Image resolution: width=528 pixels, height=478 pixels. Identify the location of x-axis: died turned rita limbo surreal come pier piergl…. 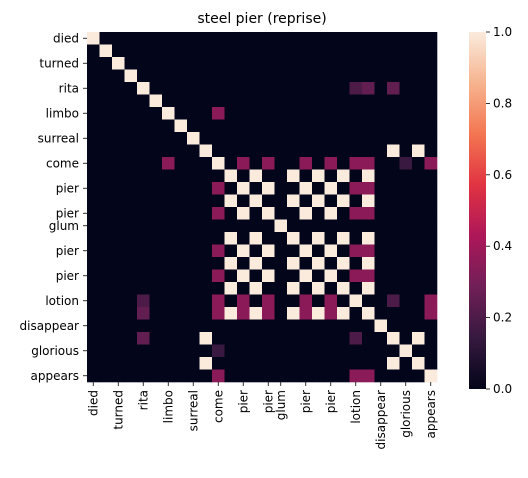
(262, 415).